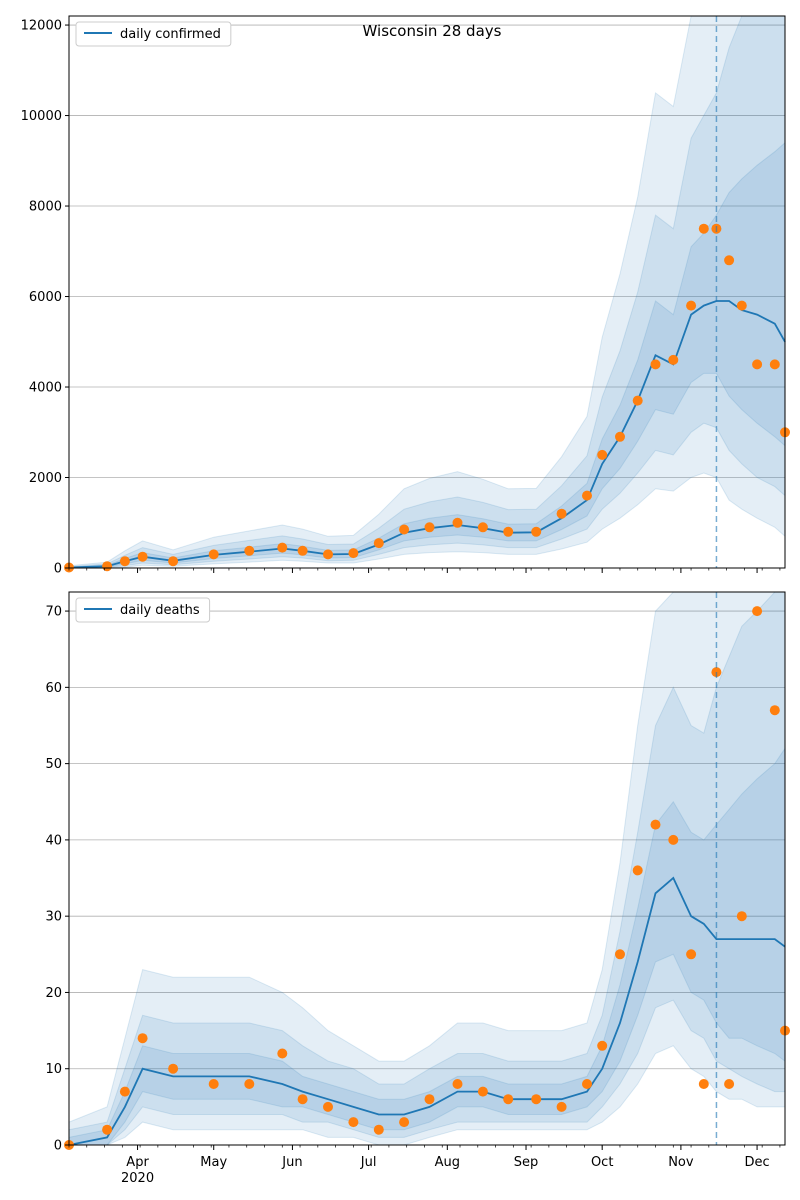  I want to click on confirmed-x-ticks, so click(424, 570).